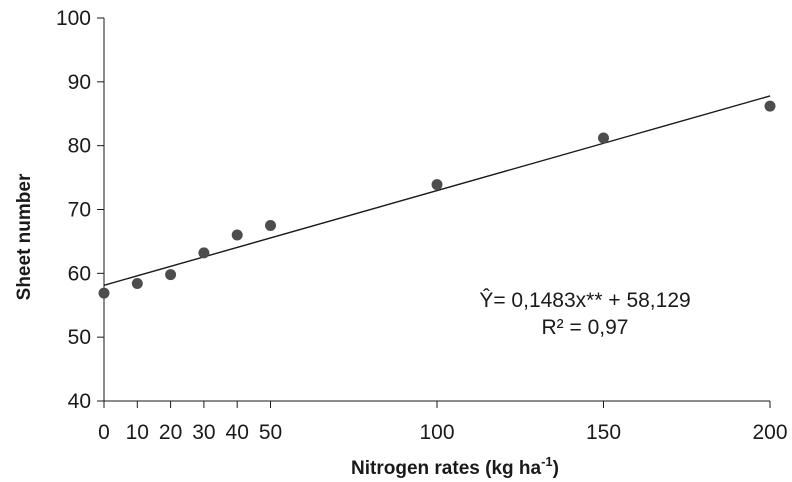 This screenshot has height=482, width=792. I want to click on x-tick-label: 40, so click(237, 432).